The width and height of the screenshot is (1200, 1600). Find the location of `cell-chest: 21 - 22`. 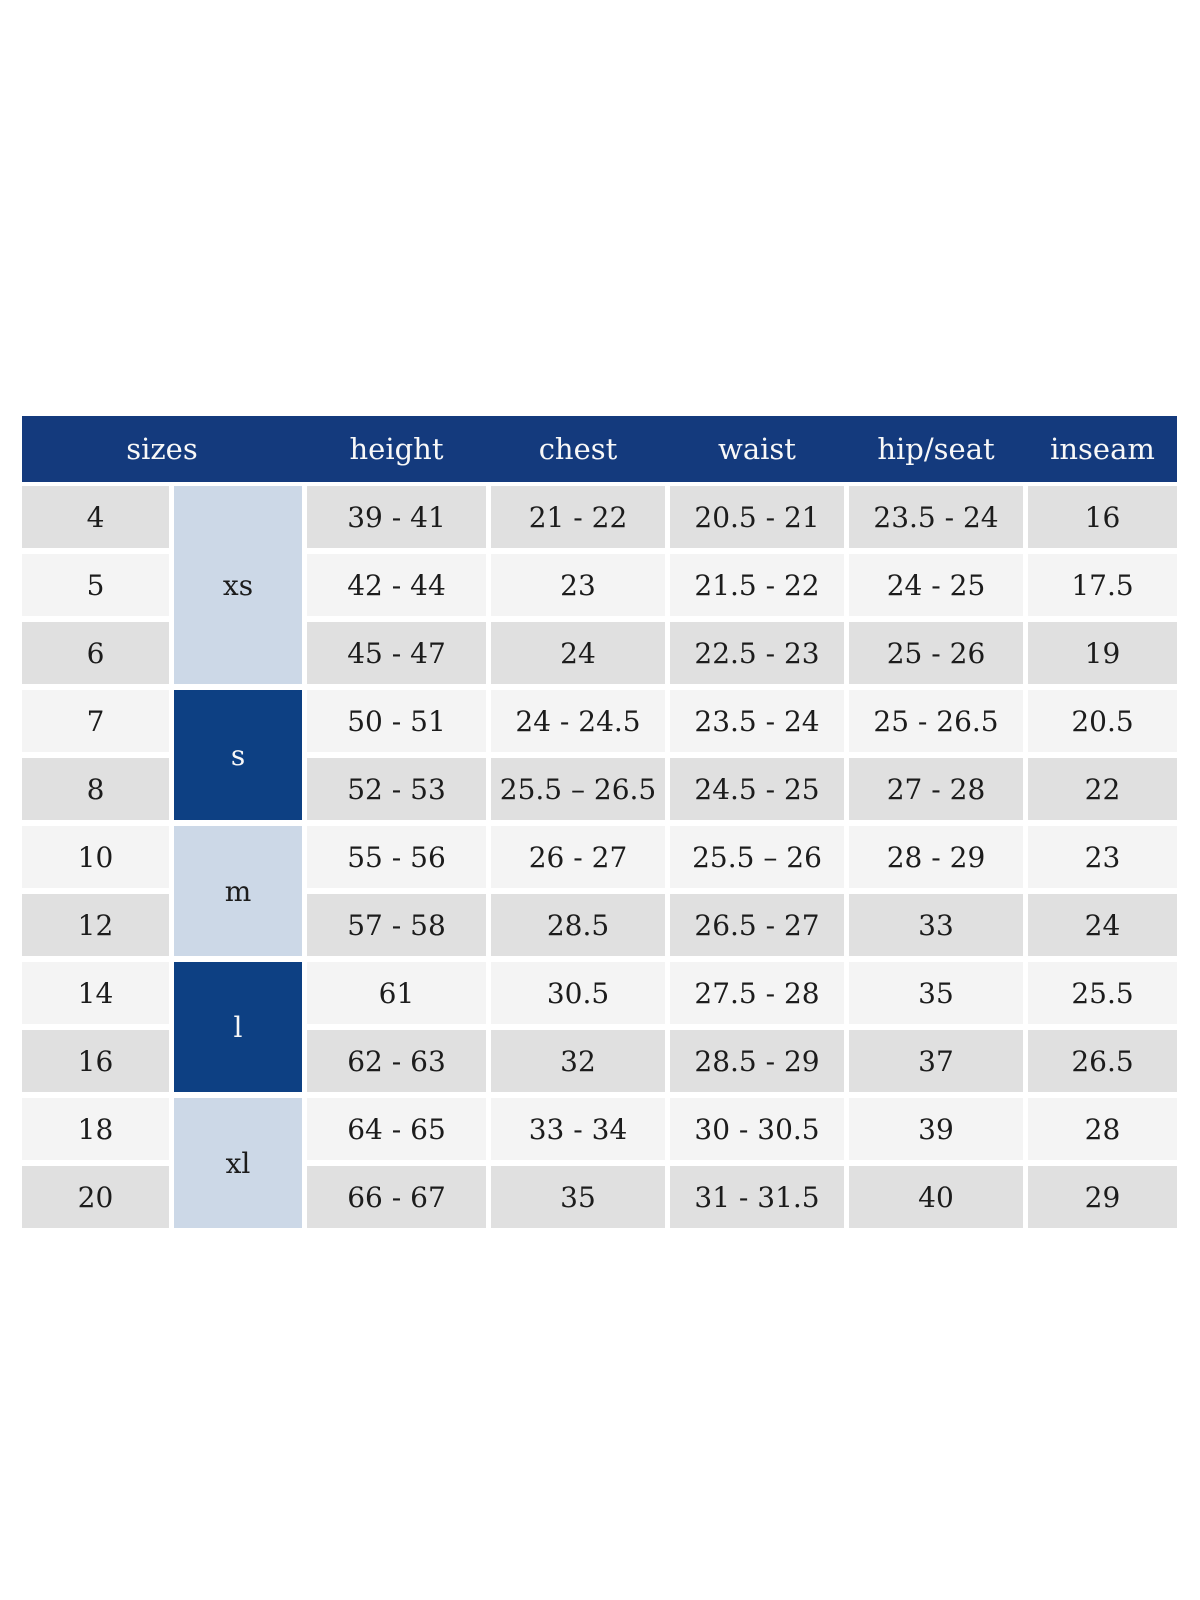

cell-chest: 21 - 22 is located at coordinates (578, 517).